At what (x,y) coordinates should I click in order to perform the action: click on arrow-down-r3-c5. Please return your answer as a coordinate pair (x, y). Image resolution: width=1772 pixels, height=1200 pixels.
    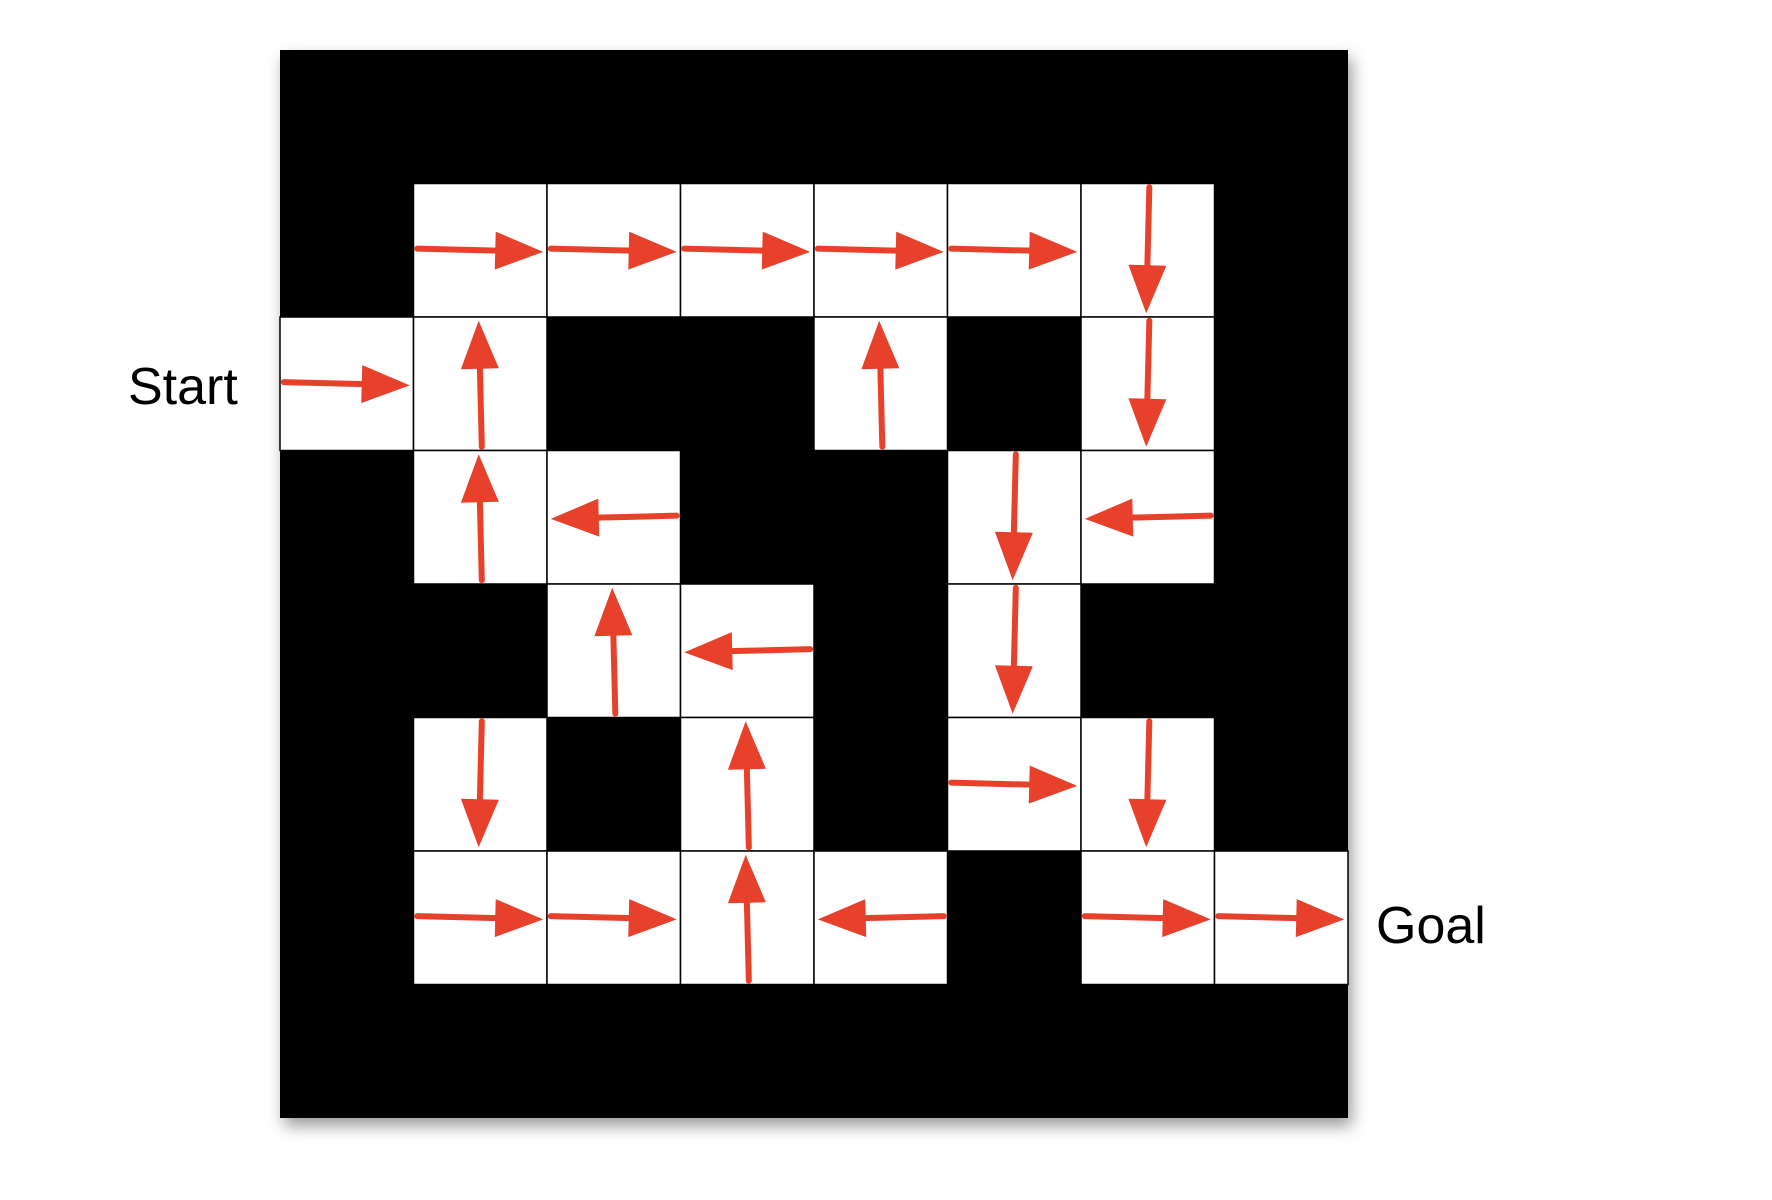
    Looking at the image, I should click on (1013, 516).